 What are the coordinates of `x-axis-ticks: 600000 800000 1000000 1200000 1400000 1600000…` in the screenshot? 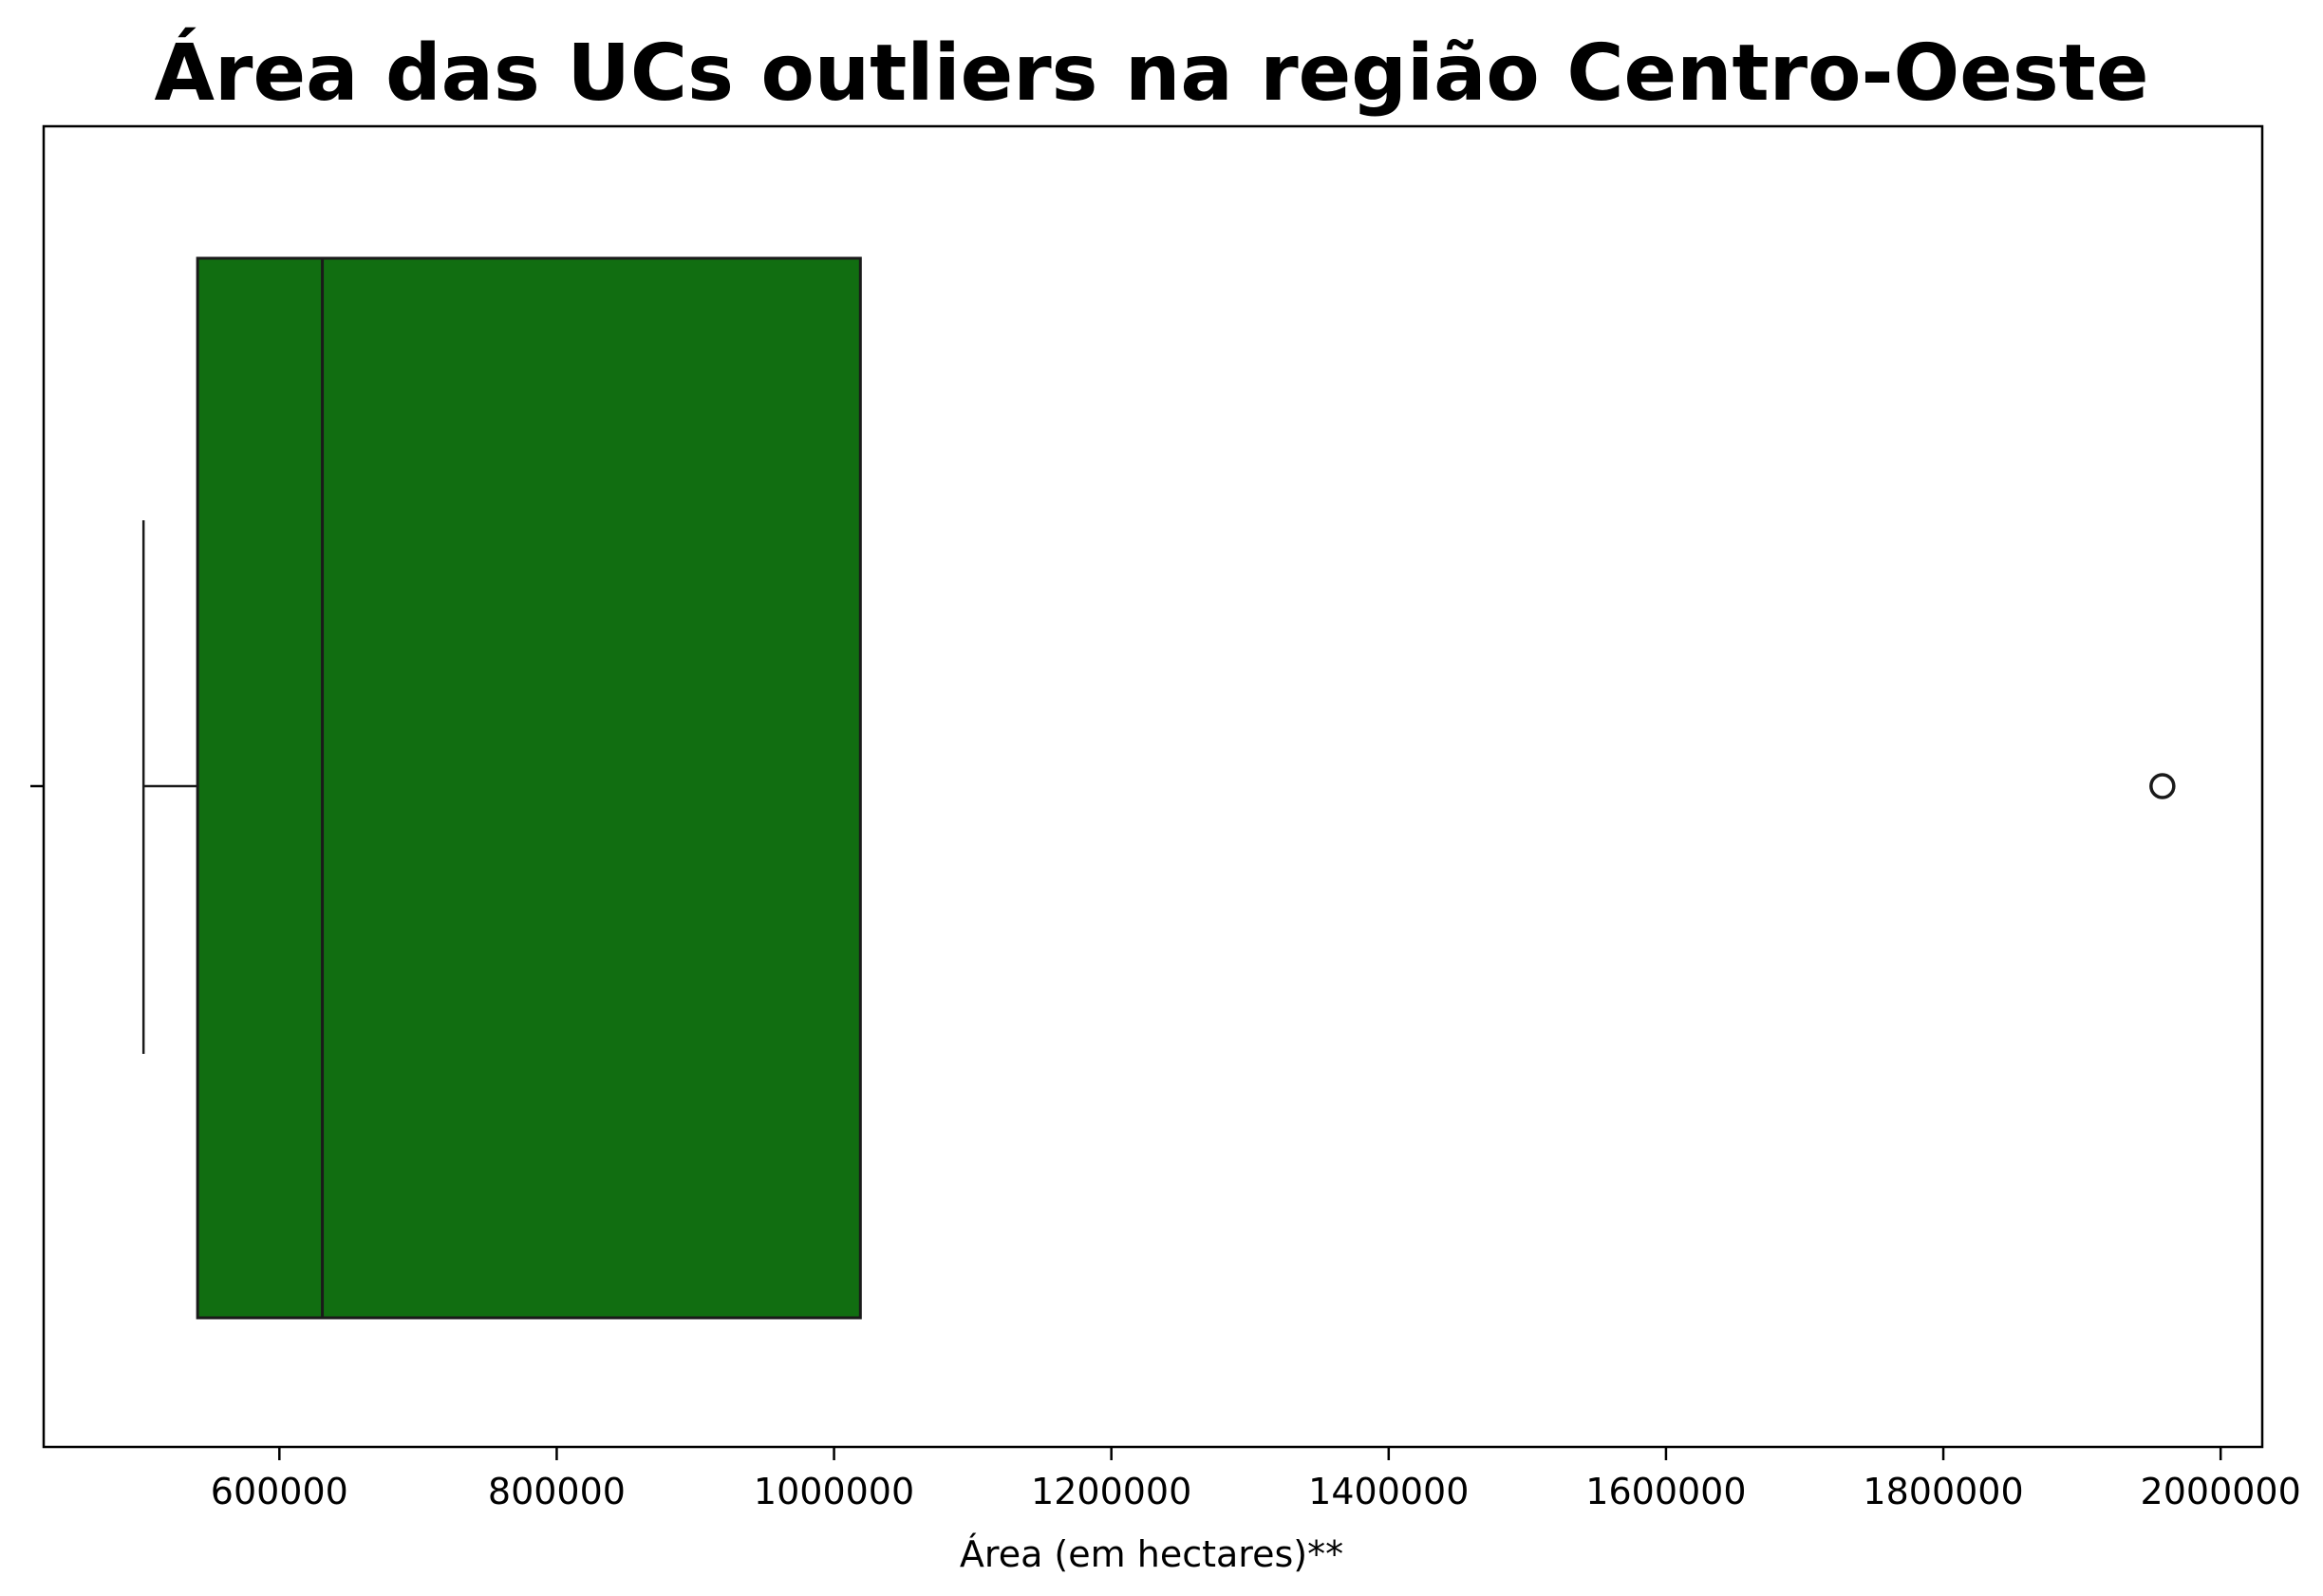 It's located at (1256, 1479).